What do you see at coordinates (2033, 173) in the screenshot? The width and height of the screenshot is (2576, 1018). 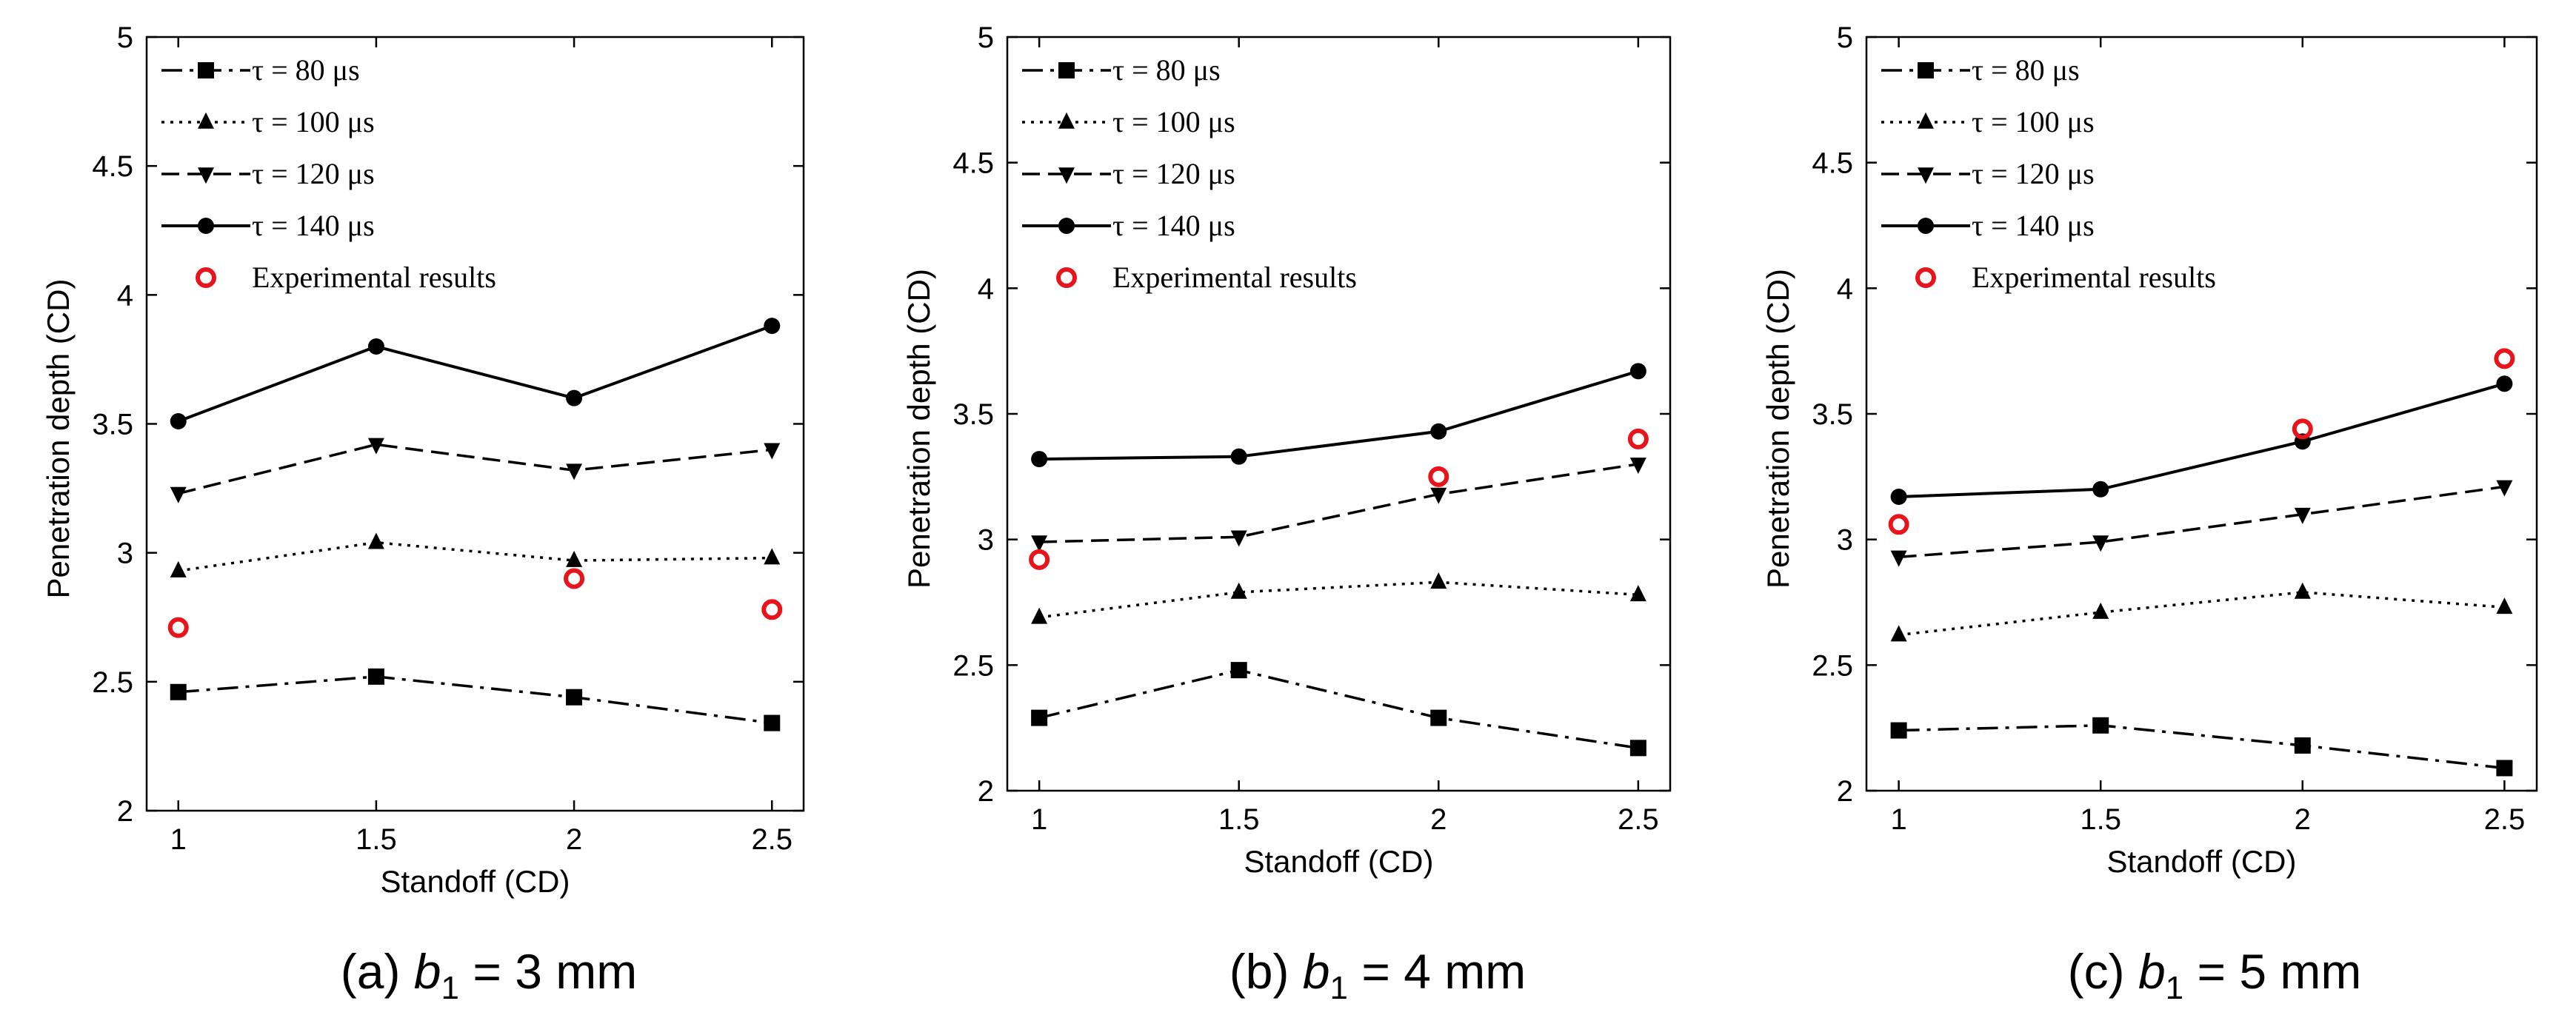 I see `legend-label-3: τ = 120 μs` at bounding box center [2033, 173].